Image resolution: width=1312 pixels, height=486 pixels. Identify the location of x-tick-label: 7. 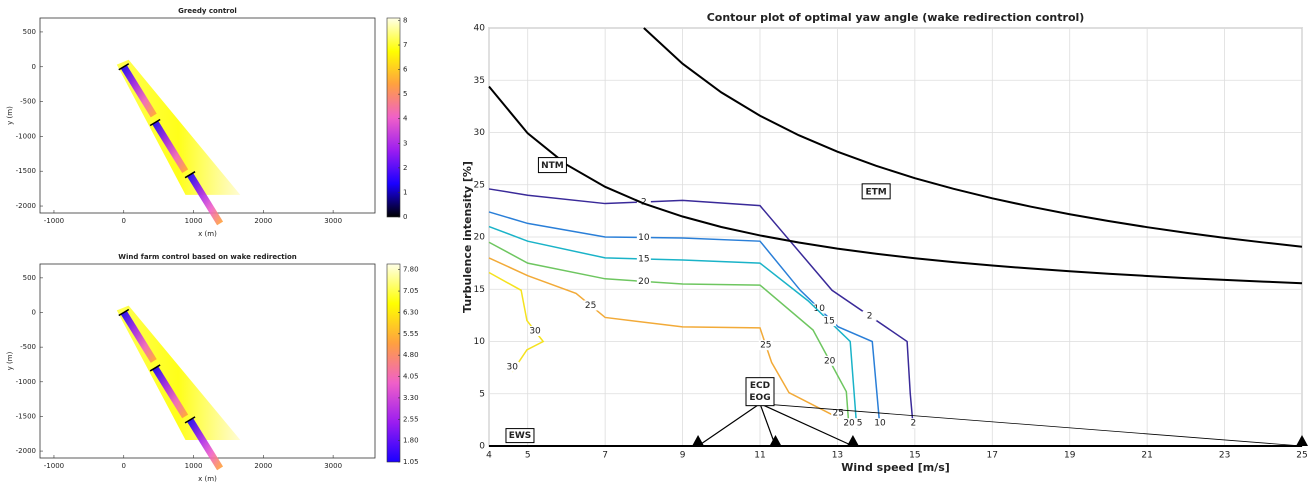
(605, 456).